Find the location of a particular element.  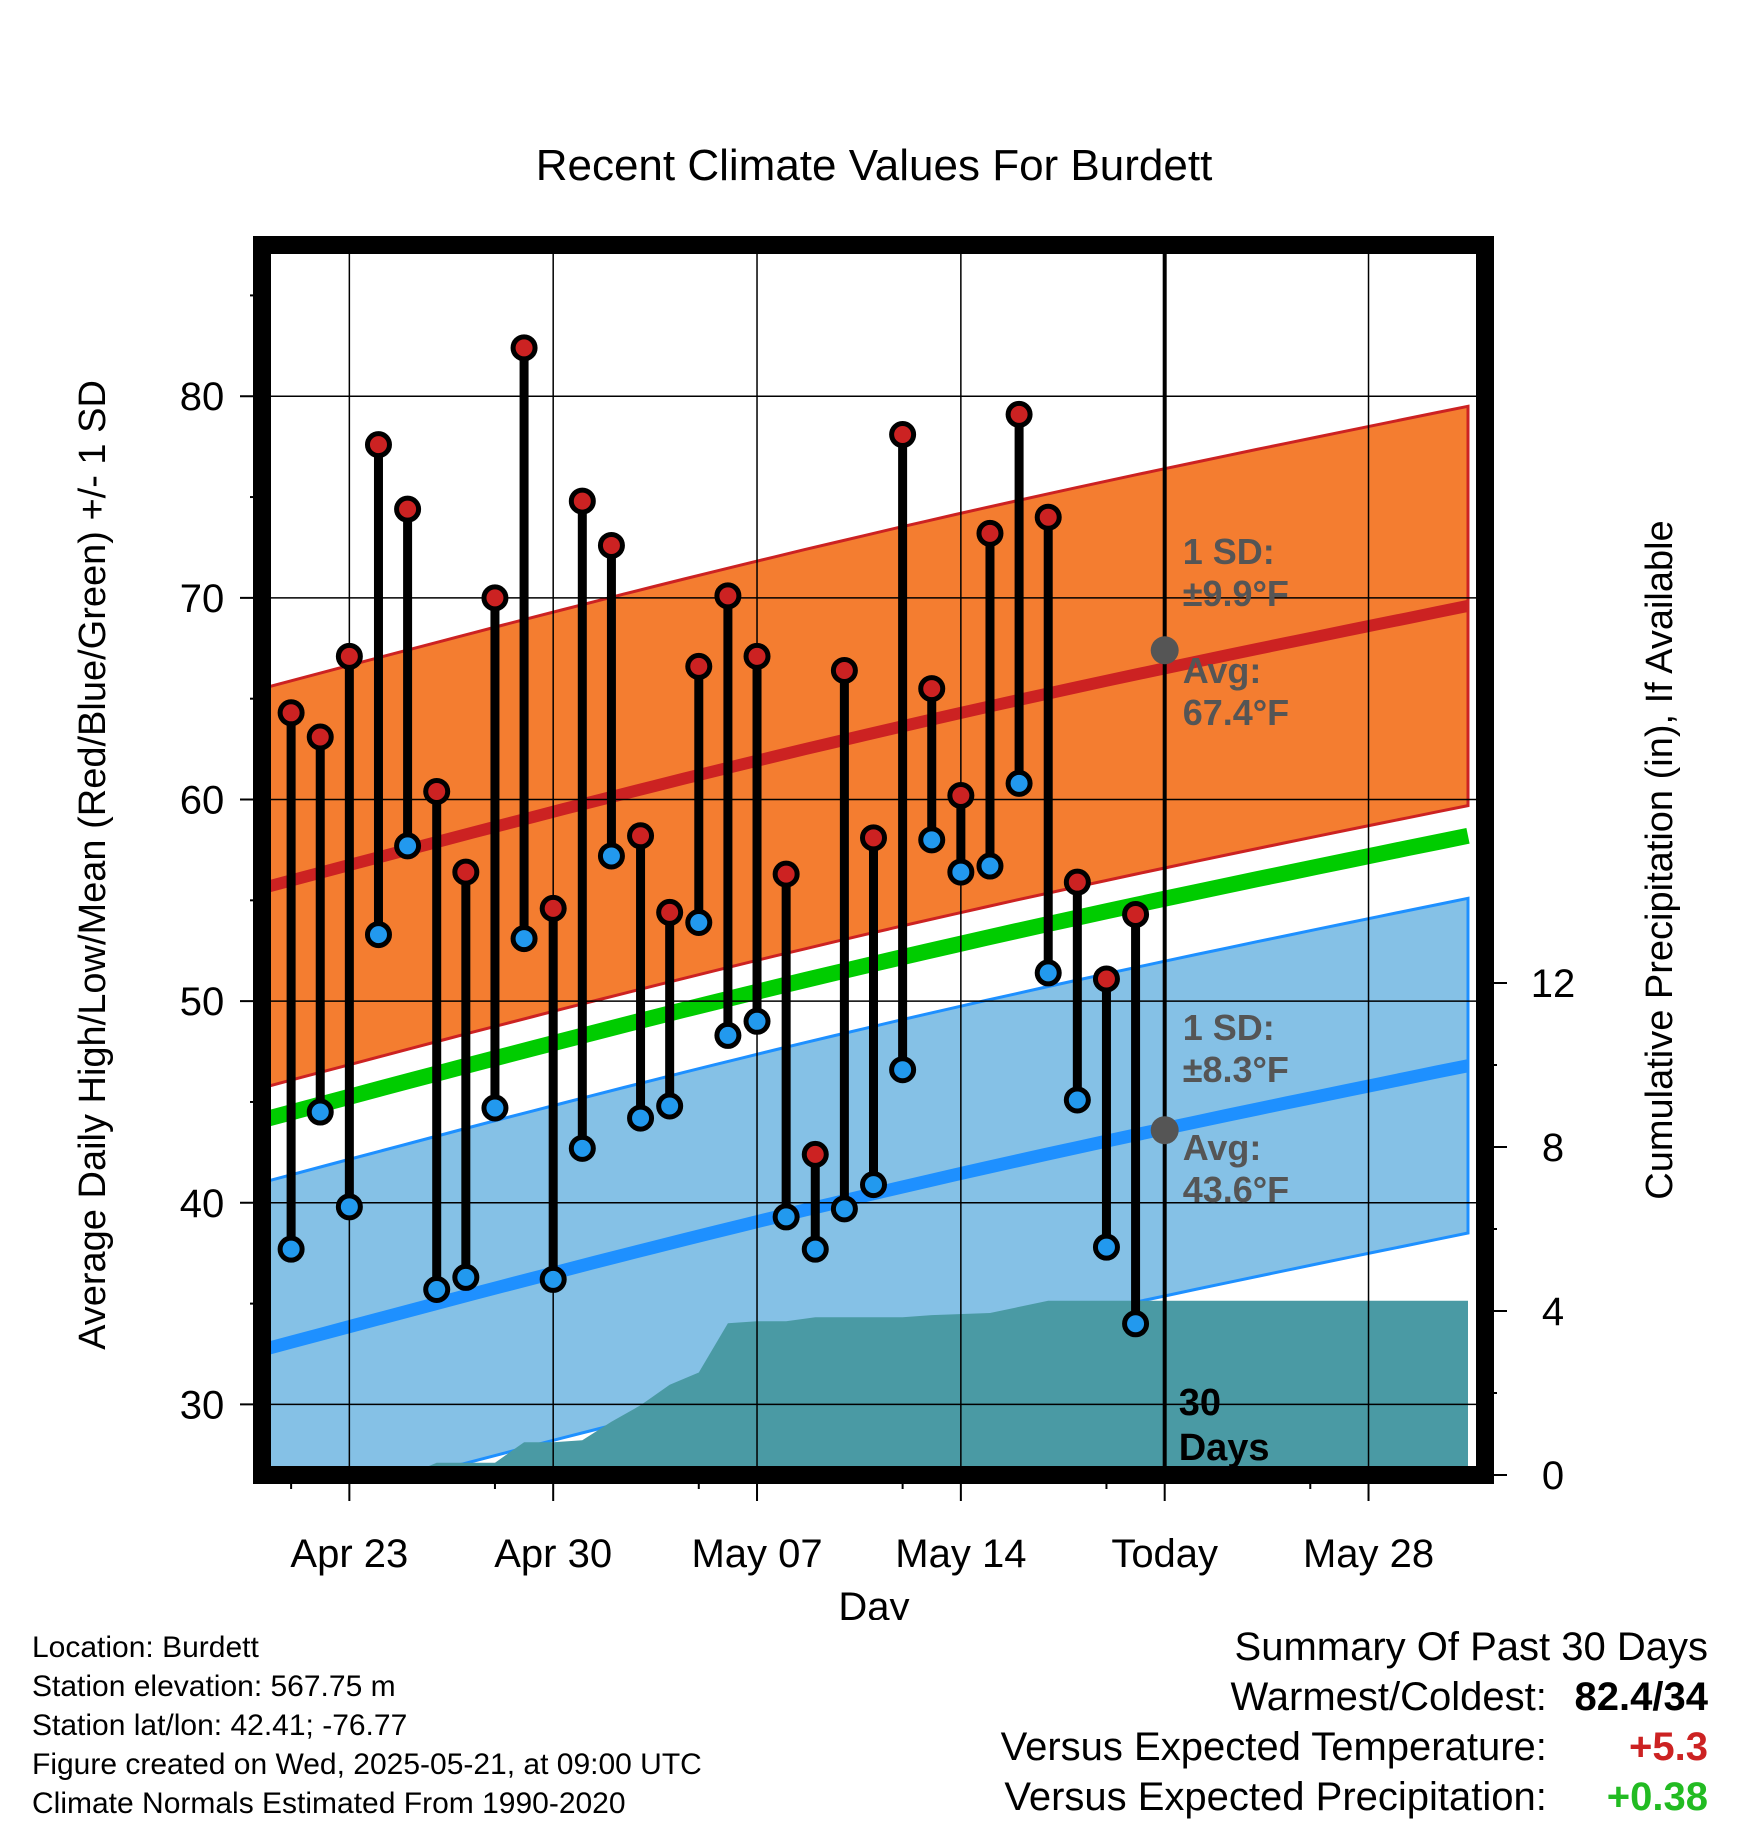

low-avg-annotation-value: 43.6°F is located at coordinates (1236, 1189).